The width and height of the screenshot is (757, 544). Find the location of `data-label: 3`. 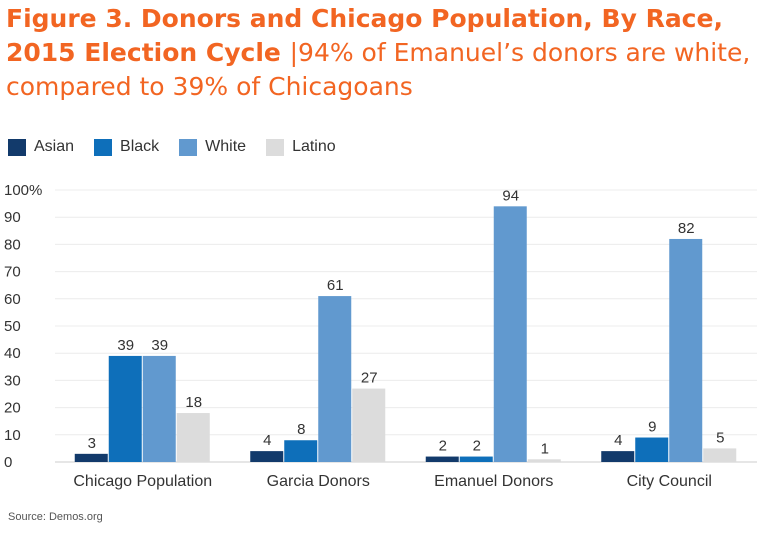

data-label: 3 is located at coordinates (92, 443).